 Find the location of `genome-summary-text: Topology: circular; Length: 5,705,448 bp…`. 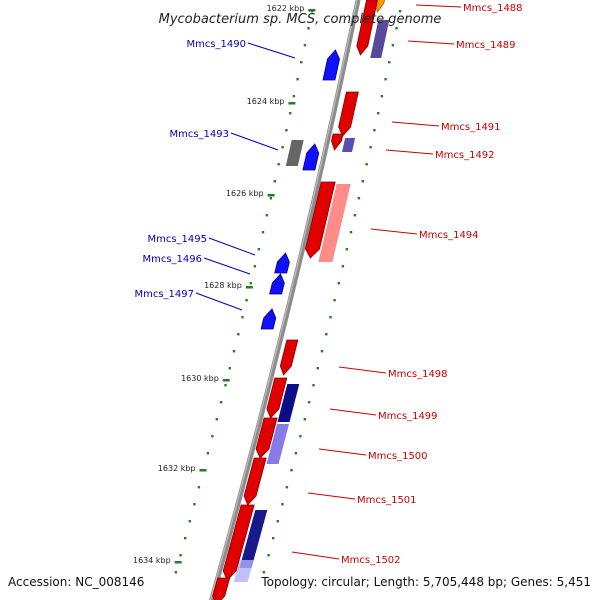

genome-summary-text: Topology: circular; Length: 5,705,448 bp… is located at coordinates (425, 582).